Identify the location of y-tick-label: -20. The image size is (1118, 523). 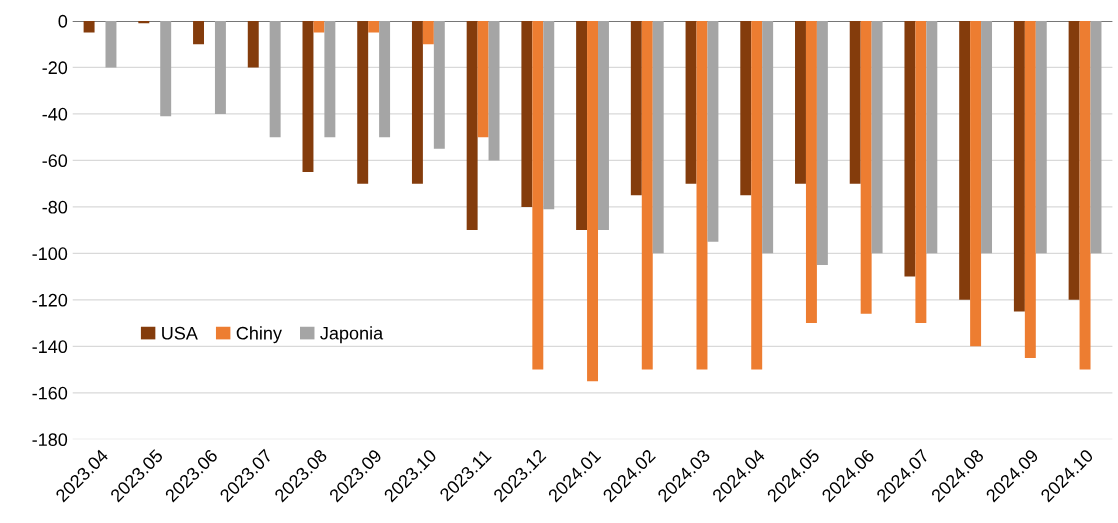
(55, 68).